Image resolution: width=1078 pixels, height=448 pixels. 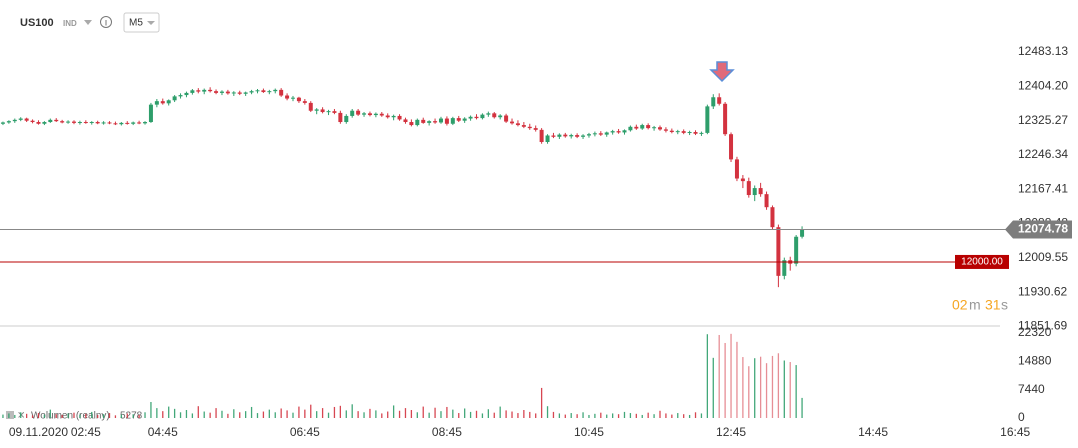 I want to click on timeframe: M5, so click(x=136, y=23).